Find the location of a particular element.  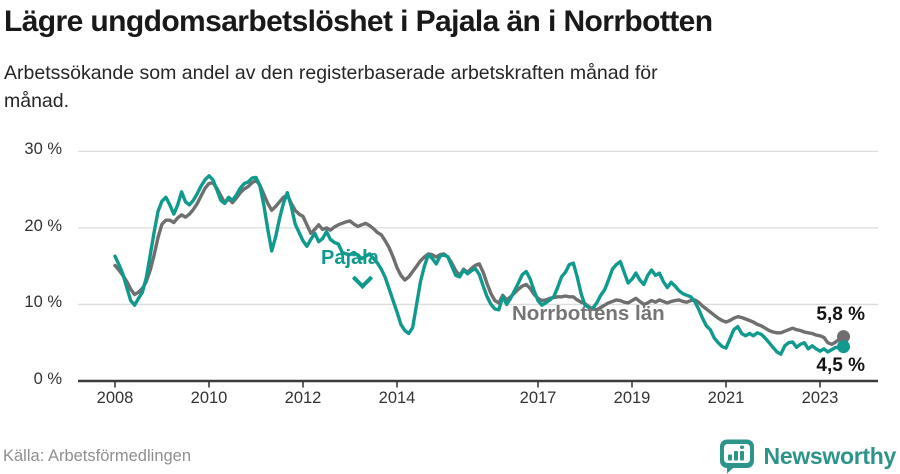

y-tick-label-0: 0 % is located at coordinates (47, 379).